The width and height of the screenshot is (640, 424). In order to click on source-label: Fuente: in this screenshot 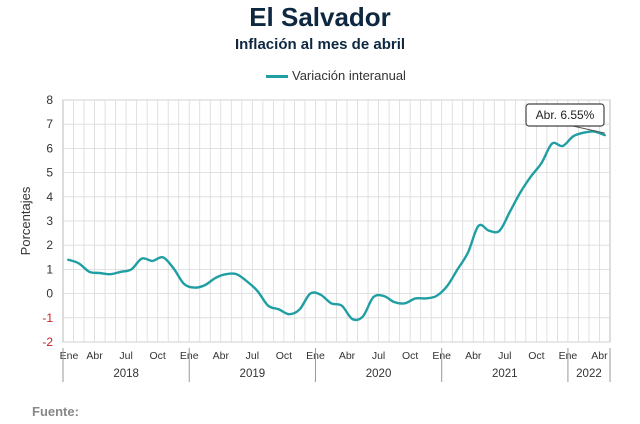, I will do `click(55, 411)`.